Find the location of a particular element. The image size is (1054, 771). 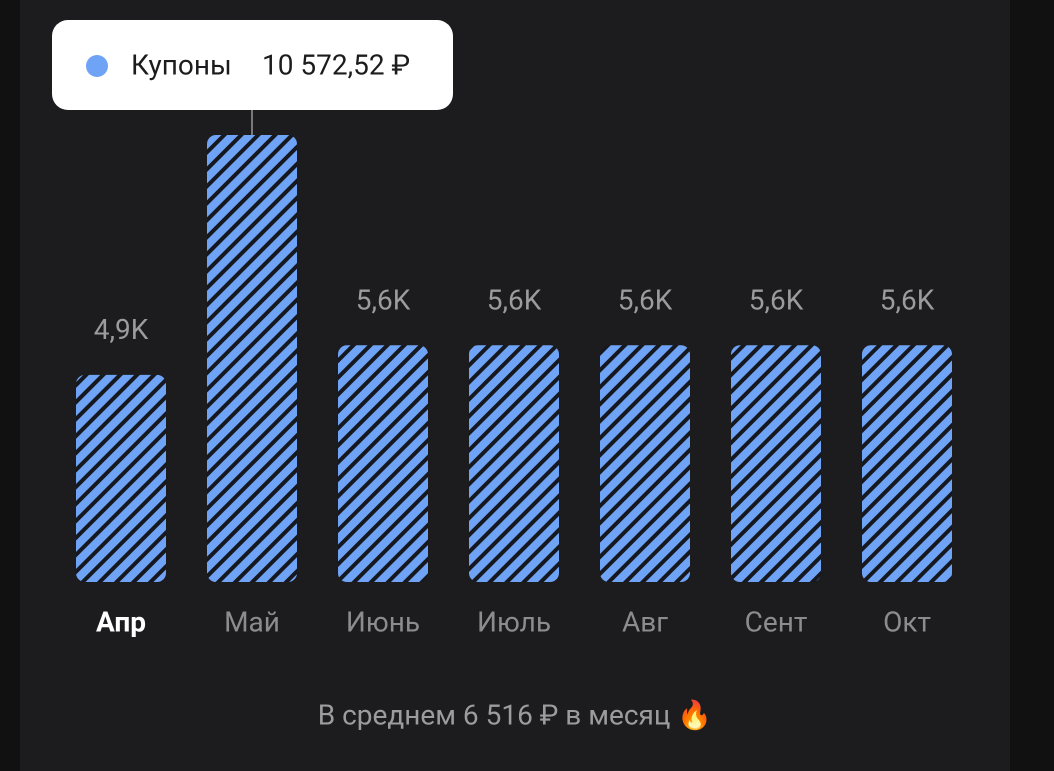

legend-dot is located at coordinates (97, 66).